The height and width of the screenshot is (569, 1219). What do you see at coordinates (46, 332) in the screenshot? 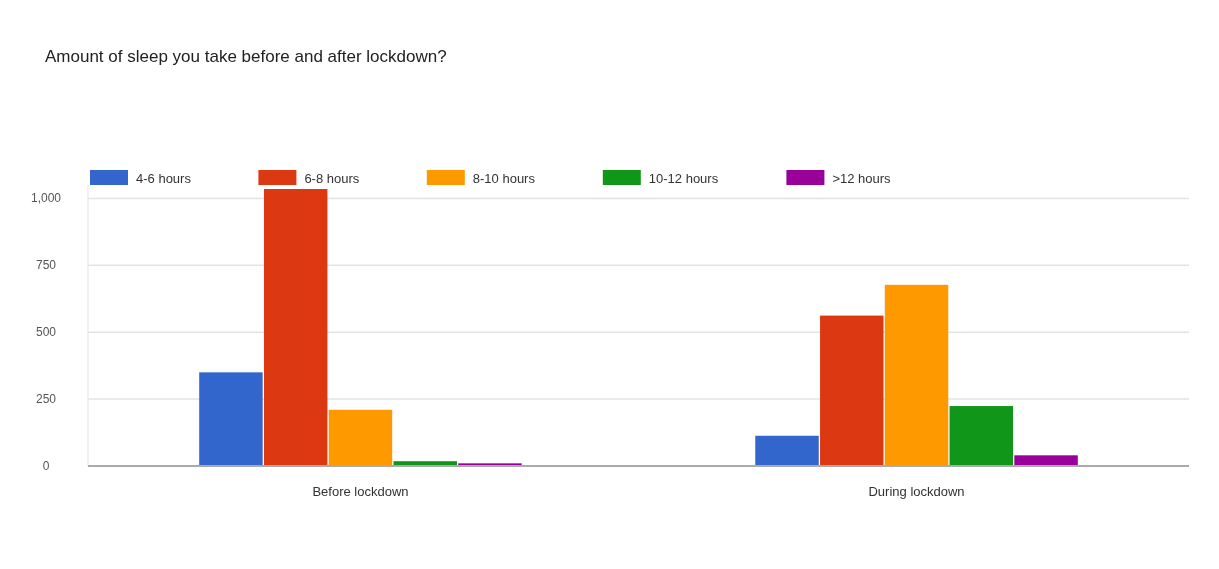
I see `y-tick-label: 500` at bounding box center [46, 332].